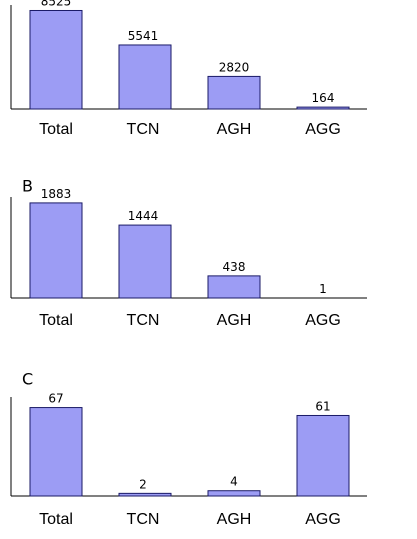 Image resolution: width=417 pixels, height=539 pixels. What do you see at coordinates (143, 36) in the screenshot?
I see `data-label: 5541` at bounding box center [143, 36].